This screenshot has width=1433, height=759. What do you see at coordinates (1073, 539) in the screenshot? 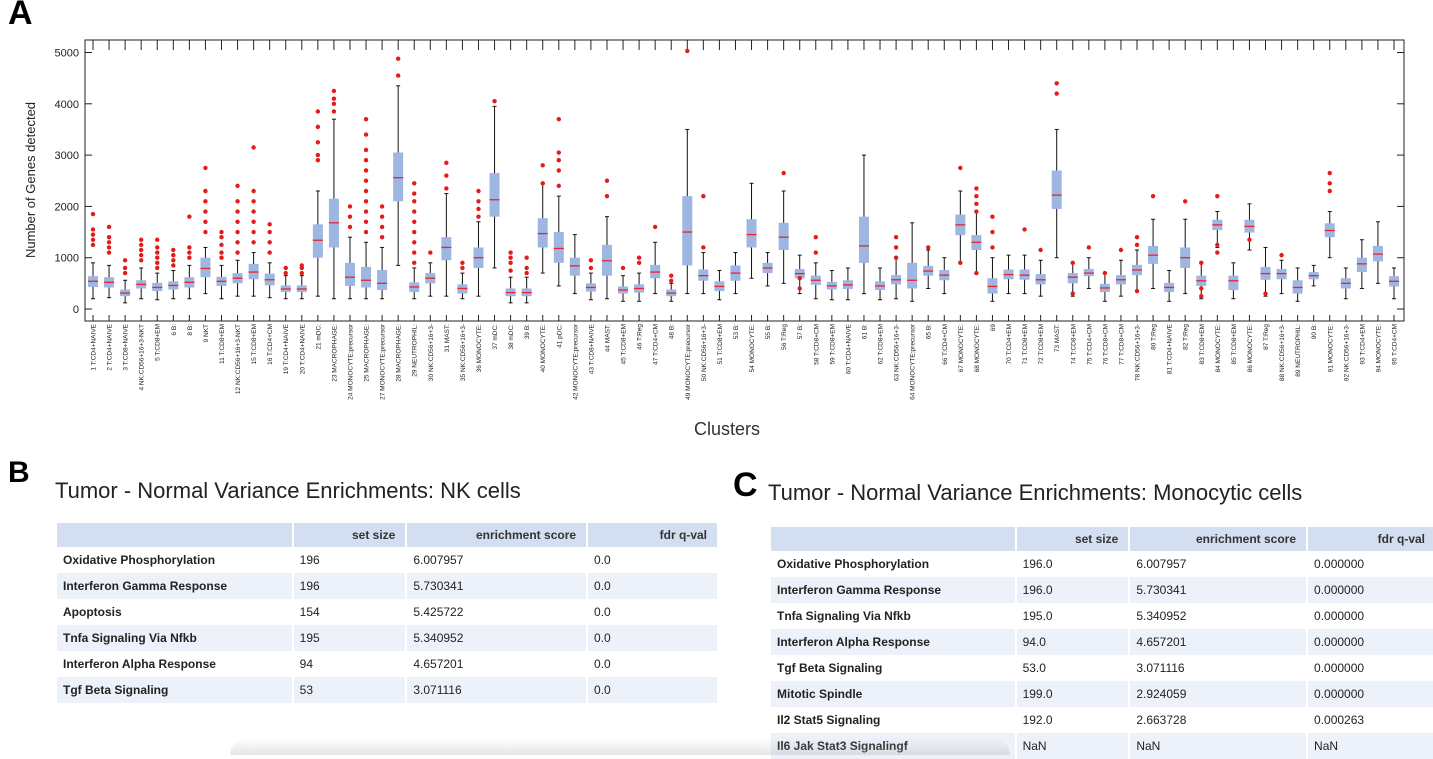
I see `column-header-set-size: set size` at bounding box center [1073, 539].